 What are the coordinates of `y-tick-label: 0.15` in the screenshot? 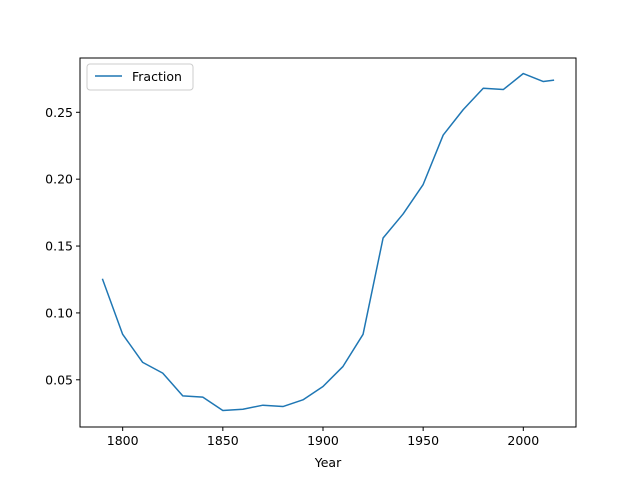 It's located at (59, 246).